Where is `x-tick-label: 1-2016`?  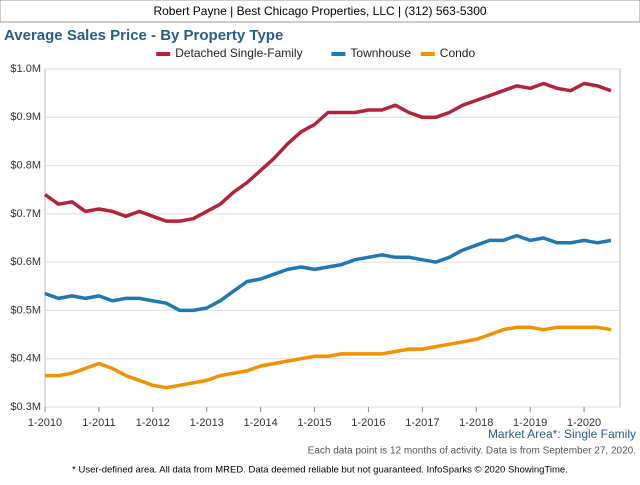
x-tick-label: 1-2016 is located at coordinates (368, 423).